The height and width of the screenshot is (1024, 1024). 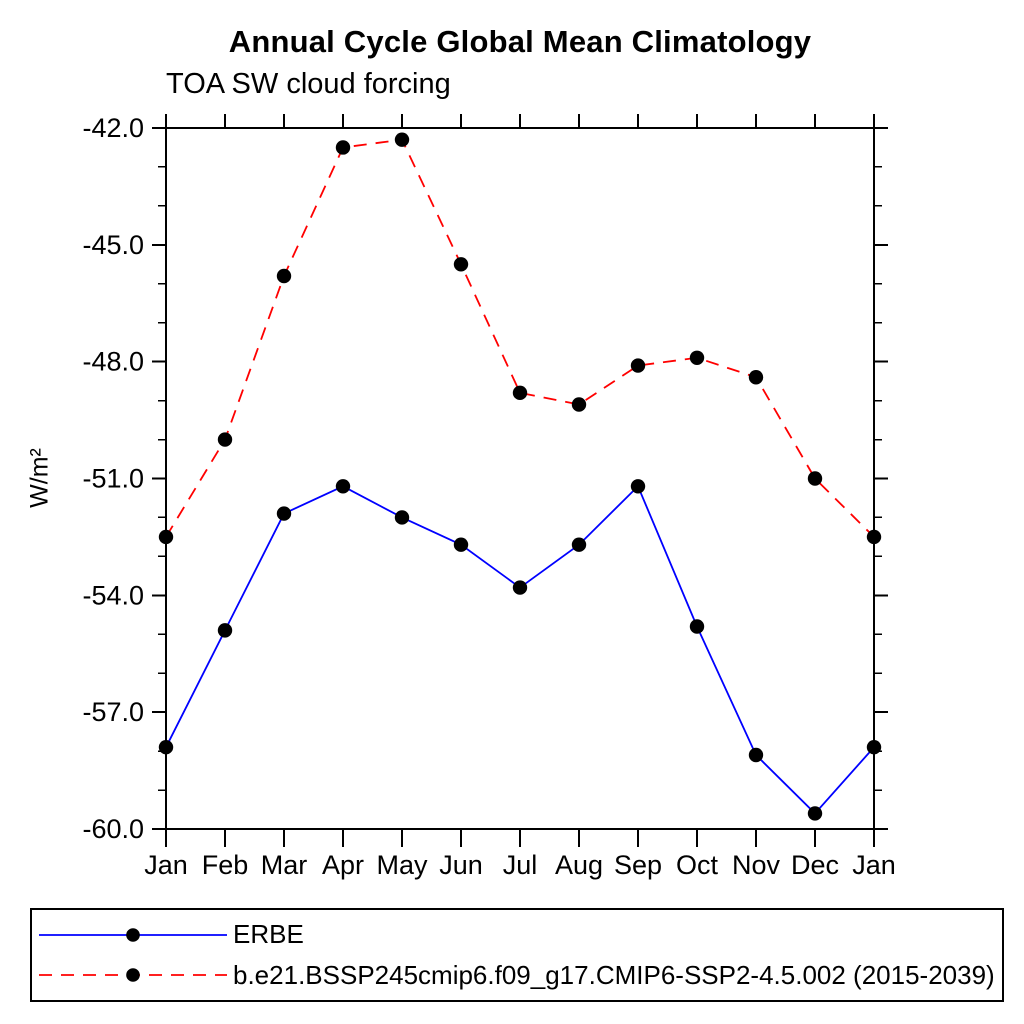 I want to click on x-tick-label: Apr, so click(x=343, y=865).